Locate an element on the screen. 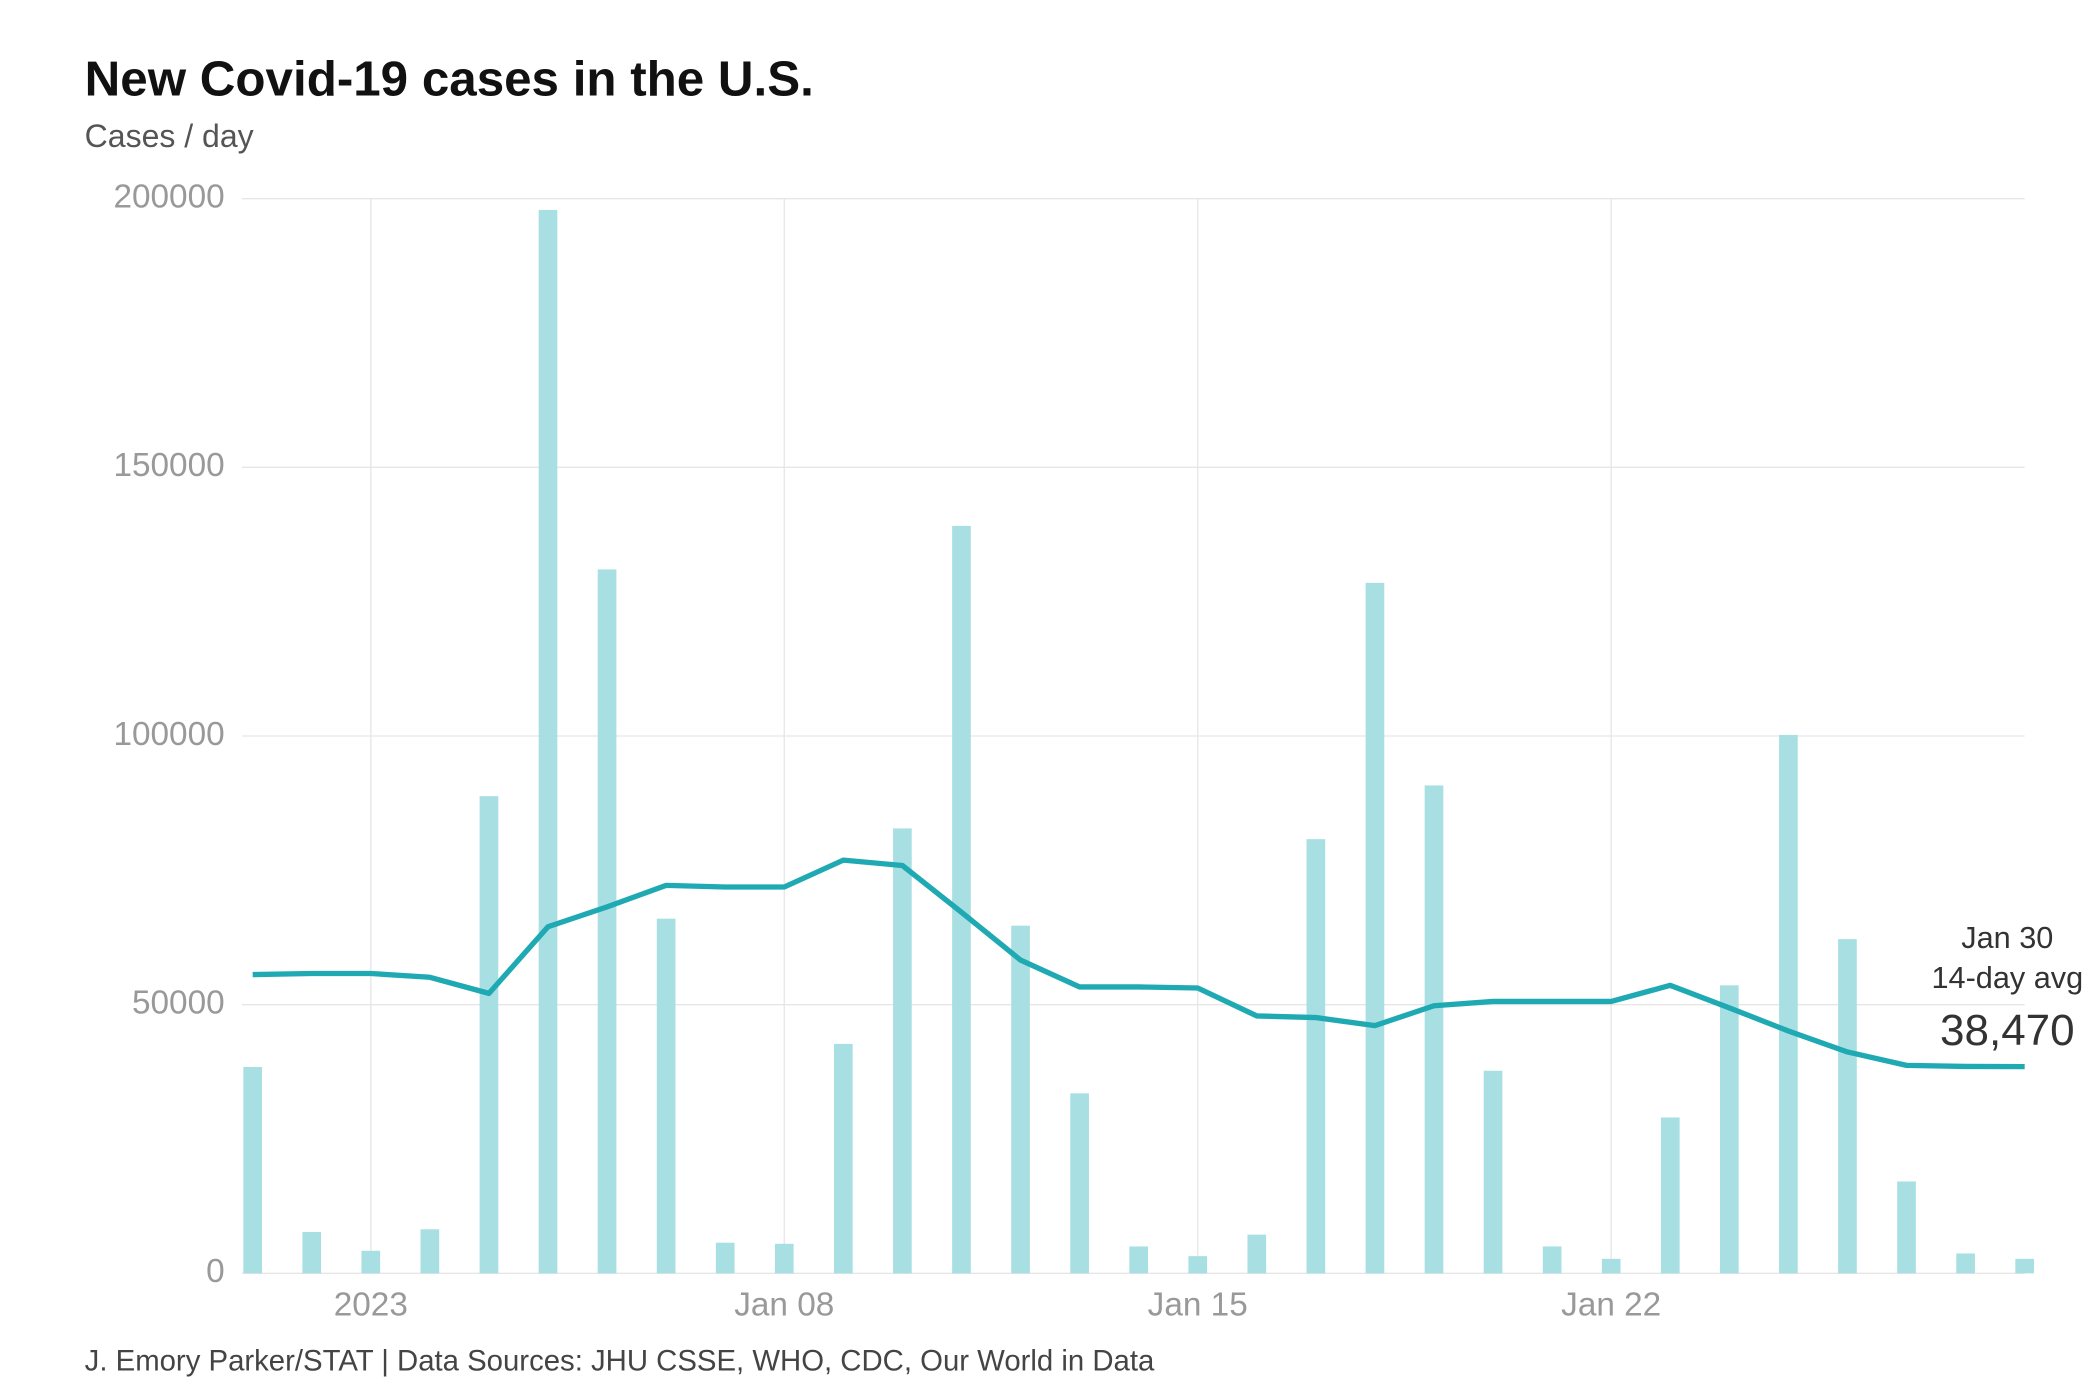  x-tick-label: Jan 22 is located at coordinates (1611, 1304).